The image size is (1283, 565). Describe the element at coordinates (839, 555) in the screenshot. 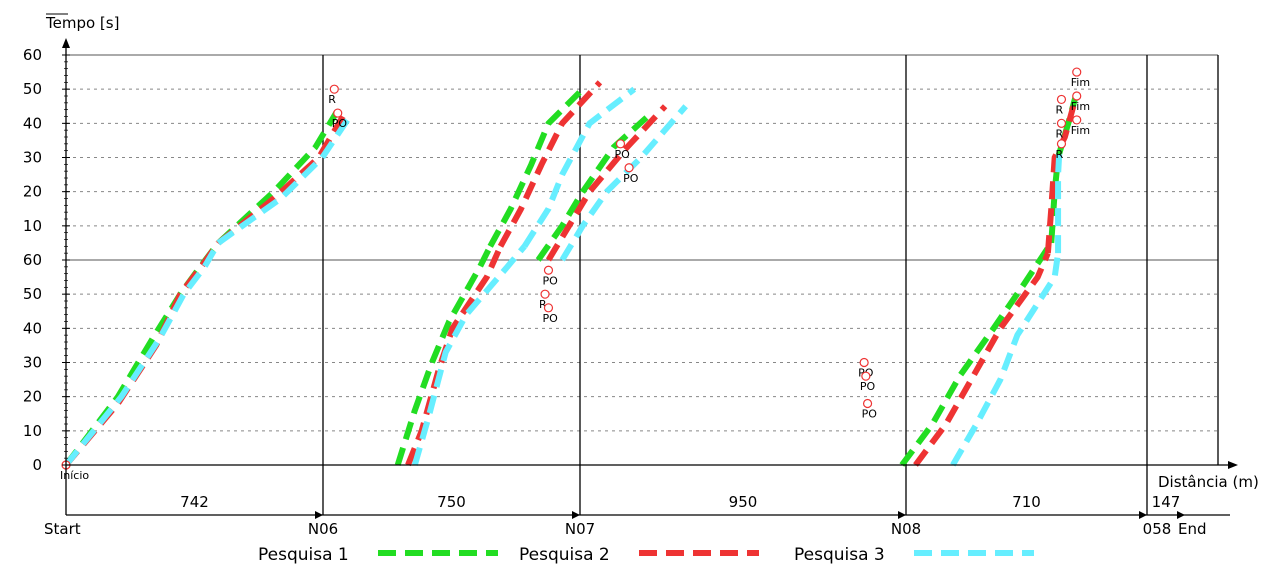

I see `legend-label: Pesquisa 3` at that location.